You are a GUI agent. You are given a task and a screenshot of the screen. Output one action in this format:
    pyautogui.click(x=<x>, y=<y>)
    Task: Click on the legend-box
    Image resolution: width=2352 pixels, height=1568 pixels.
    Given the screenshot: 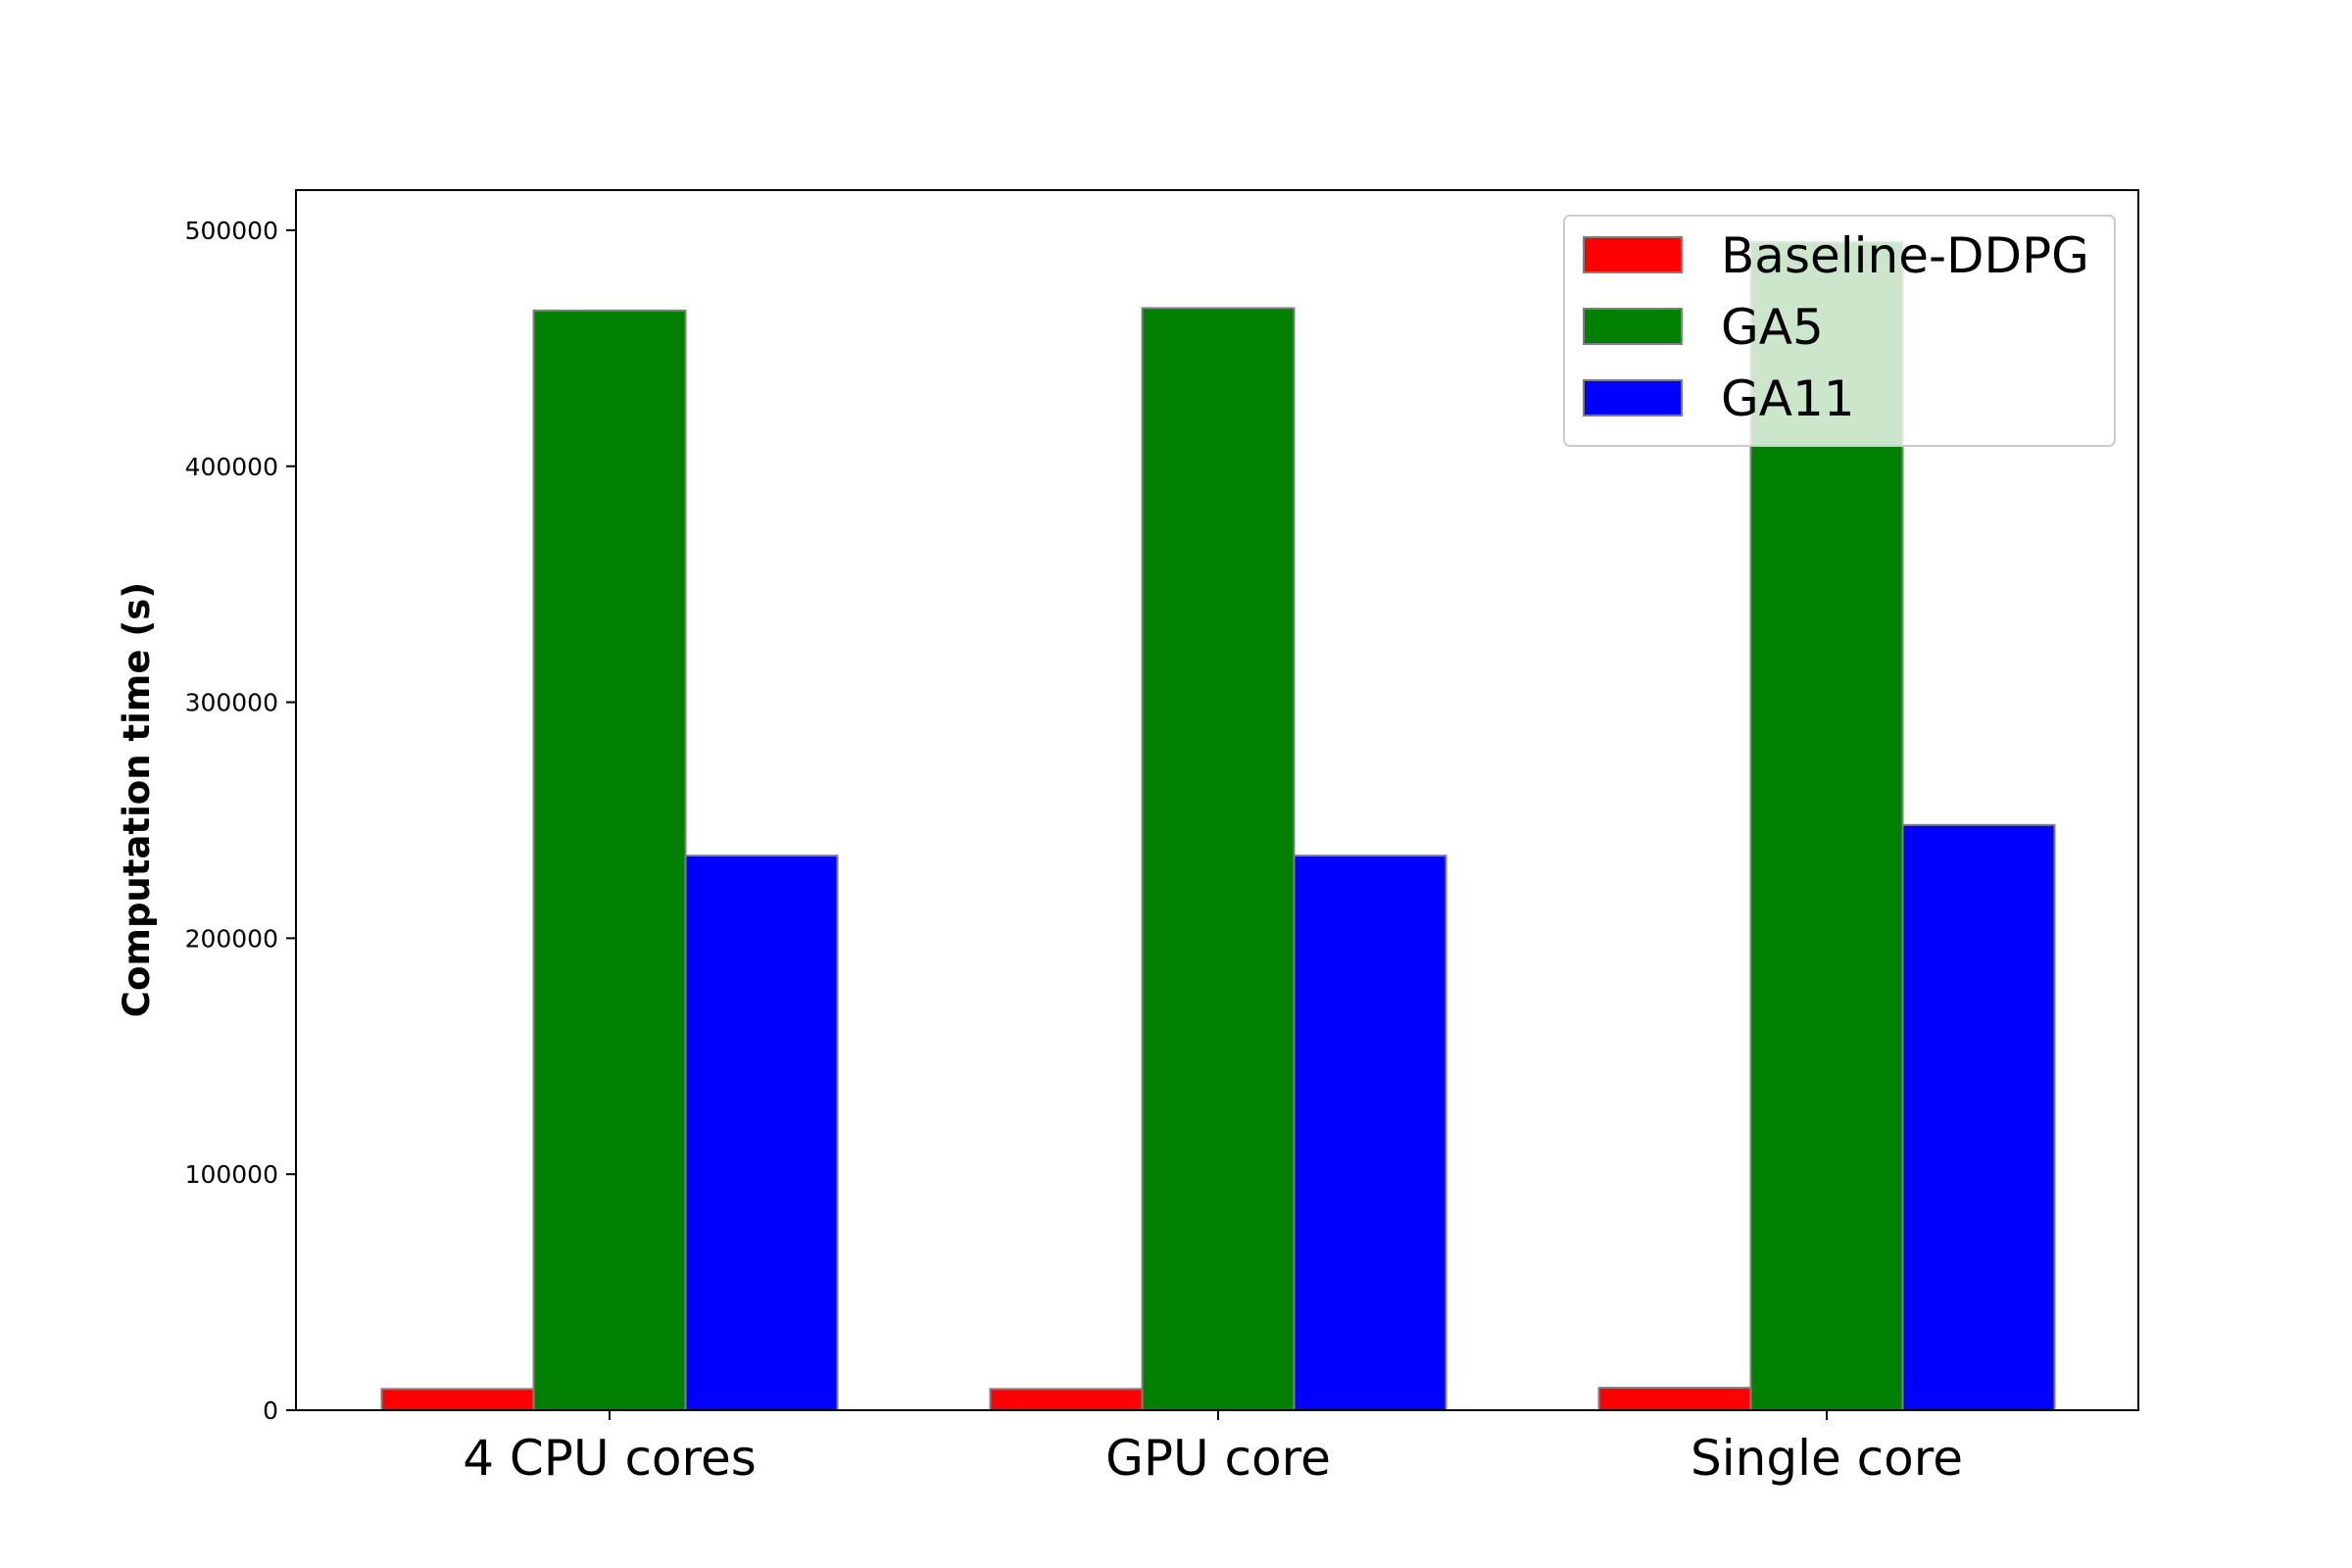 What is the action you would take?
    pyautogui.click(x=1839, y=331)
    